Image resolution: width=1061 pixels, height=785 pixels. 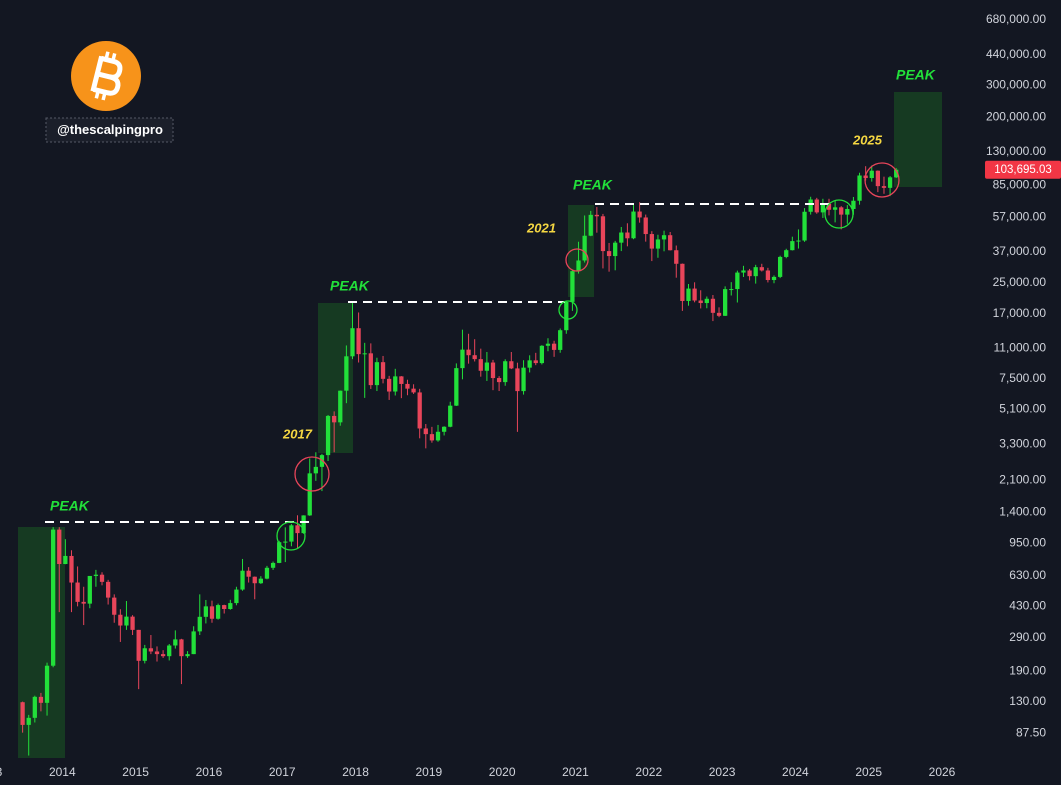 I want to click on y-tick-label: 630.00, so click(x=1027, y=575).